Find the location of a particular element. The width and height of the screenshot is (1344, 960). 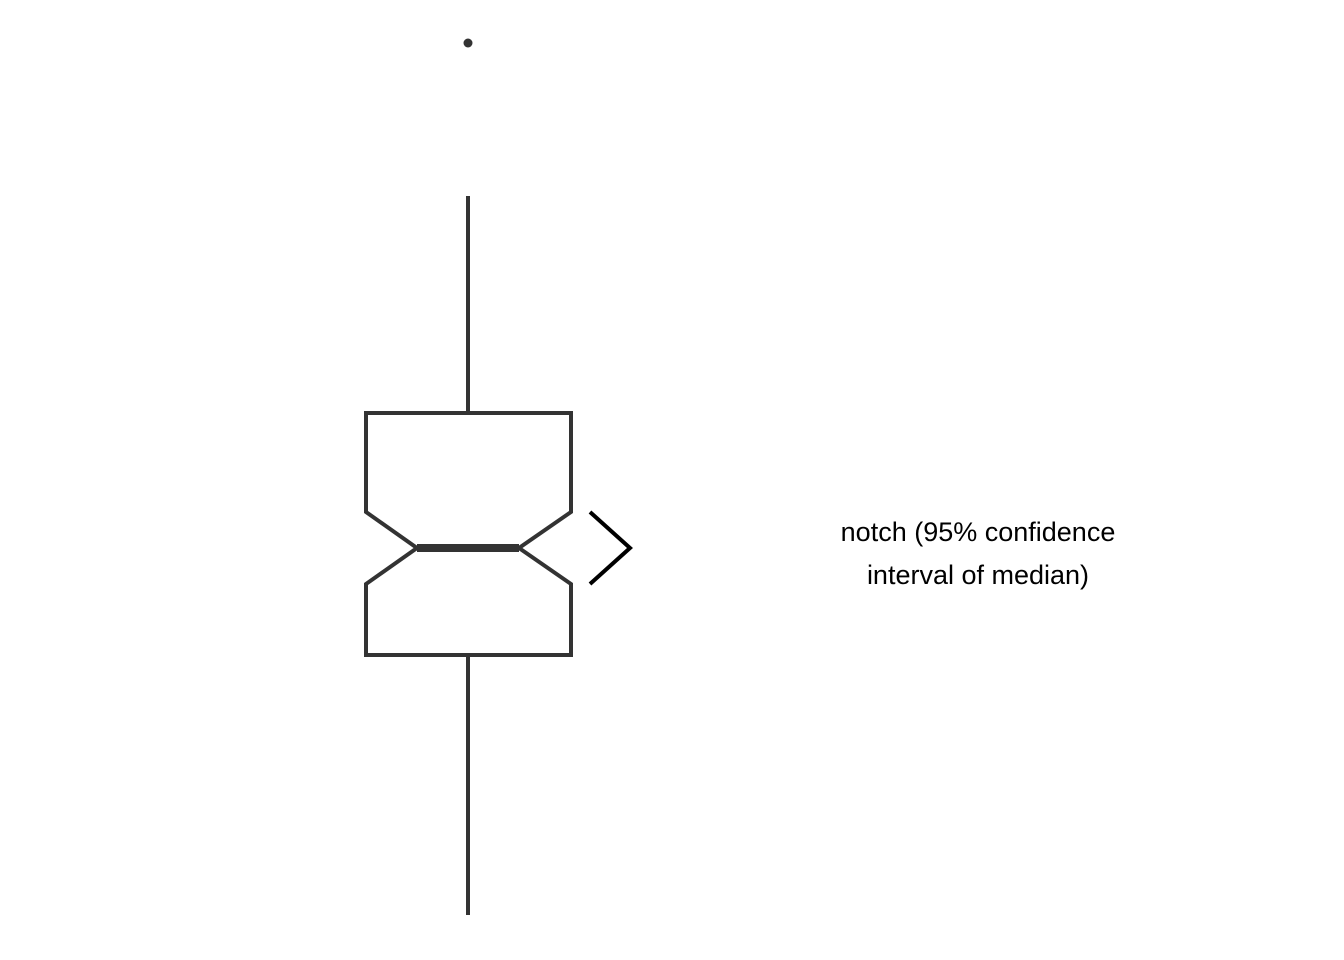

notch-bracket is located at coordinates (610, 548).